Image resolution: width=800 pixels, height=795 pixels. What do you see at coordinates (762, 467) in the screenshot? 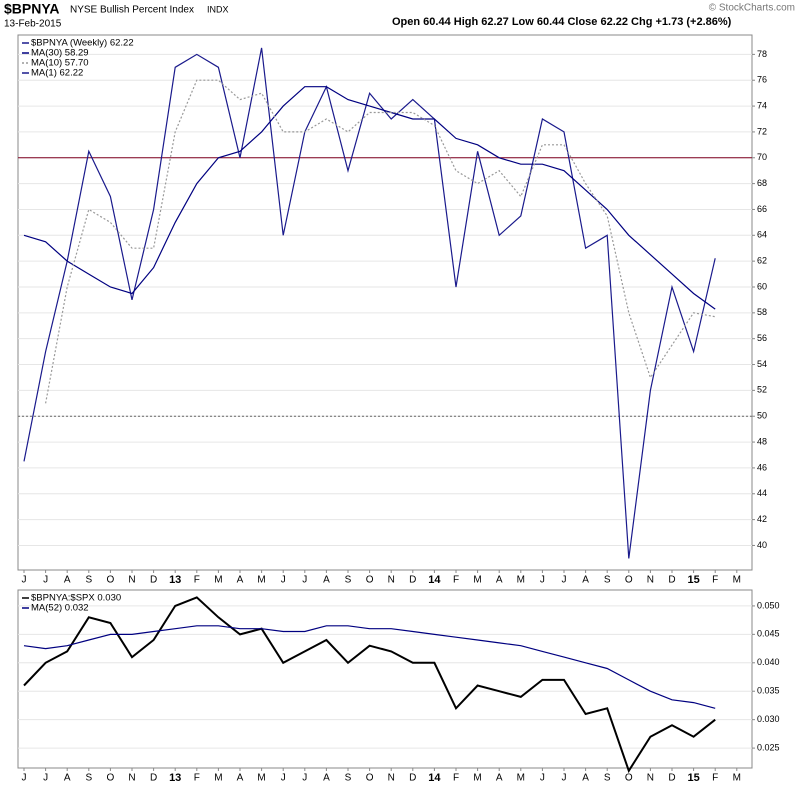
I see `y-tick-label: 46` at bounding box center [762, 467].